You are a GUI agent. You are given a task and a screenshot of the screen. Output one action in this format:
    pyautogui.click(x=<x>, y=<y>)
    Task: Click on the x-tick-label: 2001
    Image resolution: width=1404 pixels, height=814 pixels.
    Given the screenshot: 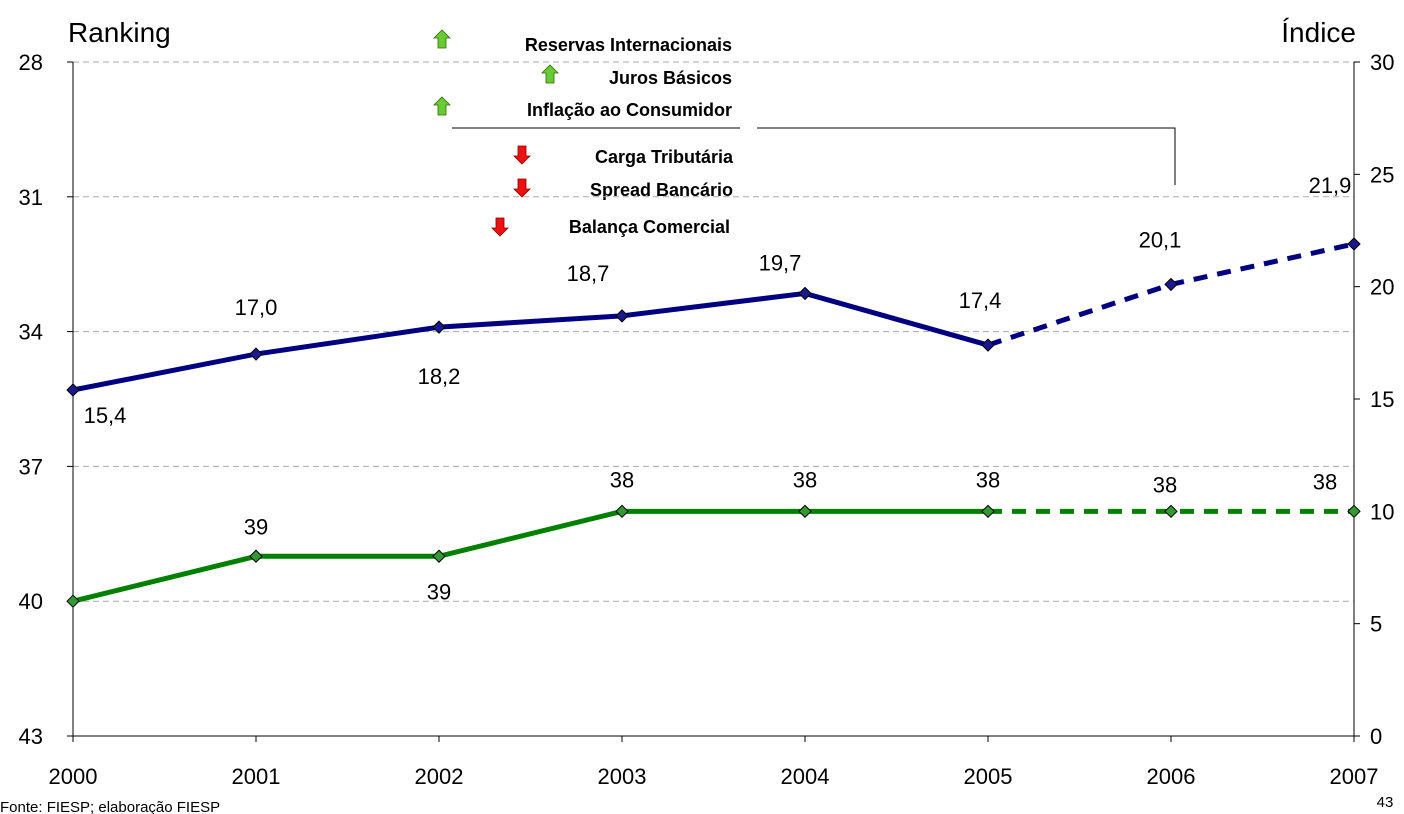 What is the action you would take?
    pyautogui.click(x=256, y=776)
    